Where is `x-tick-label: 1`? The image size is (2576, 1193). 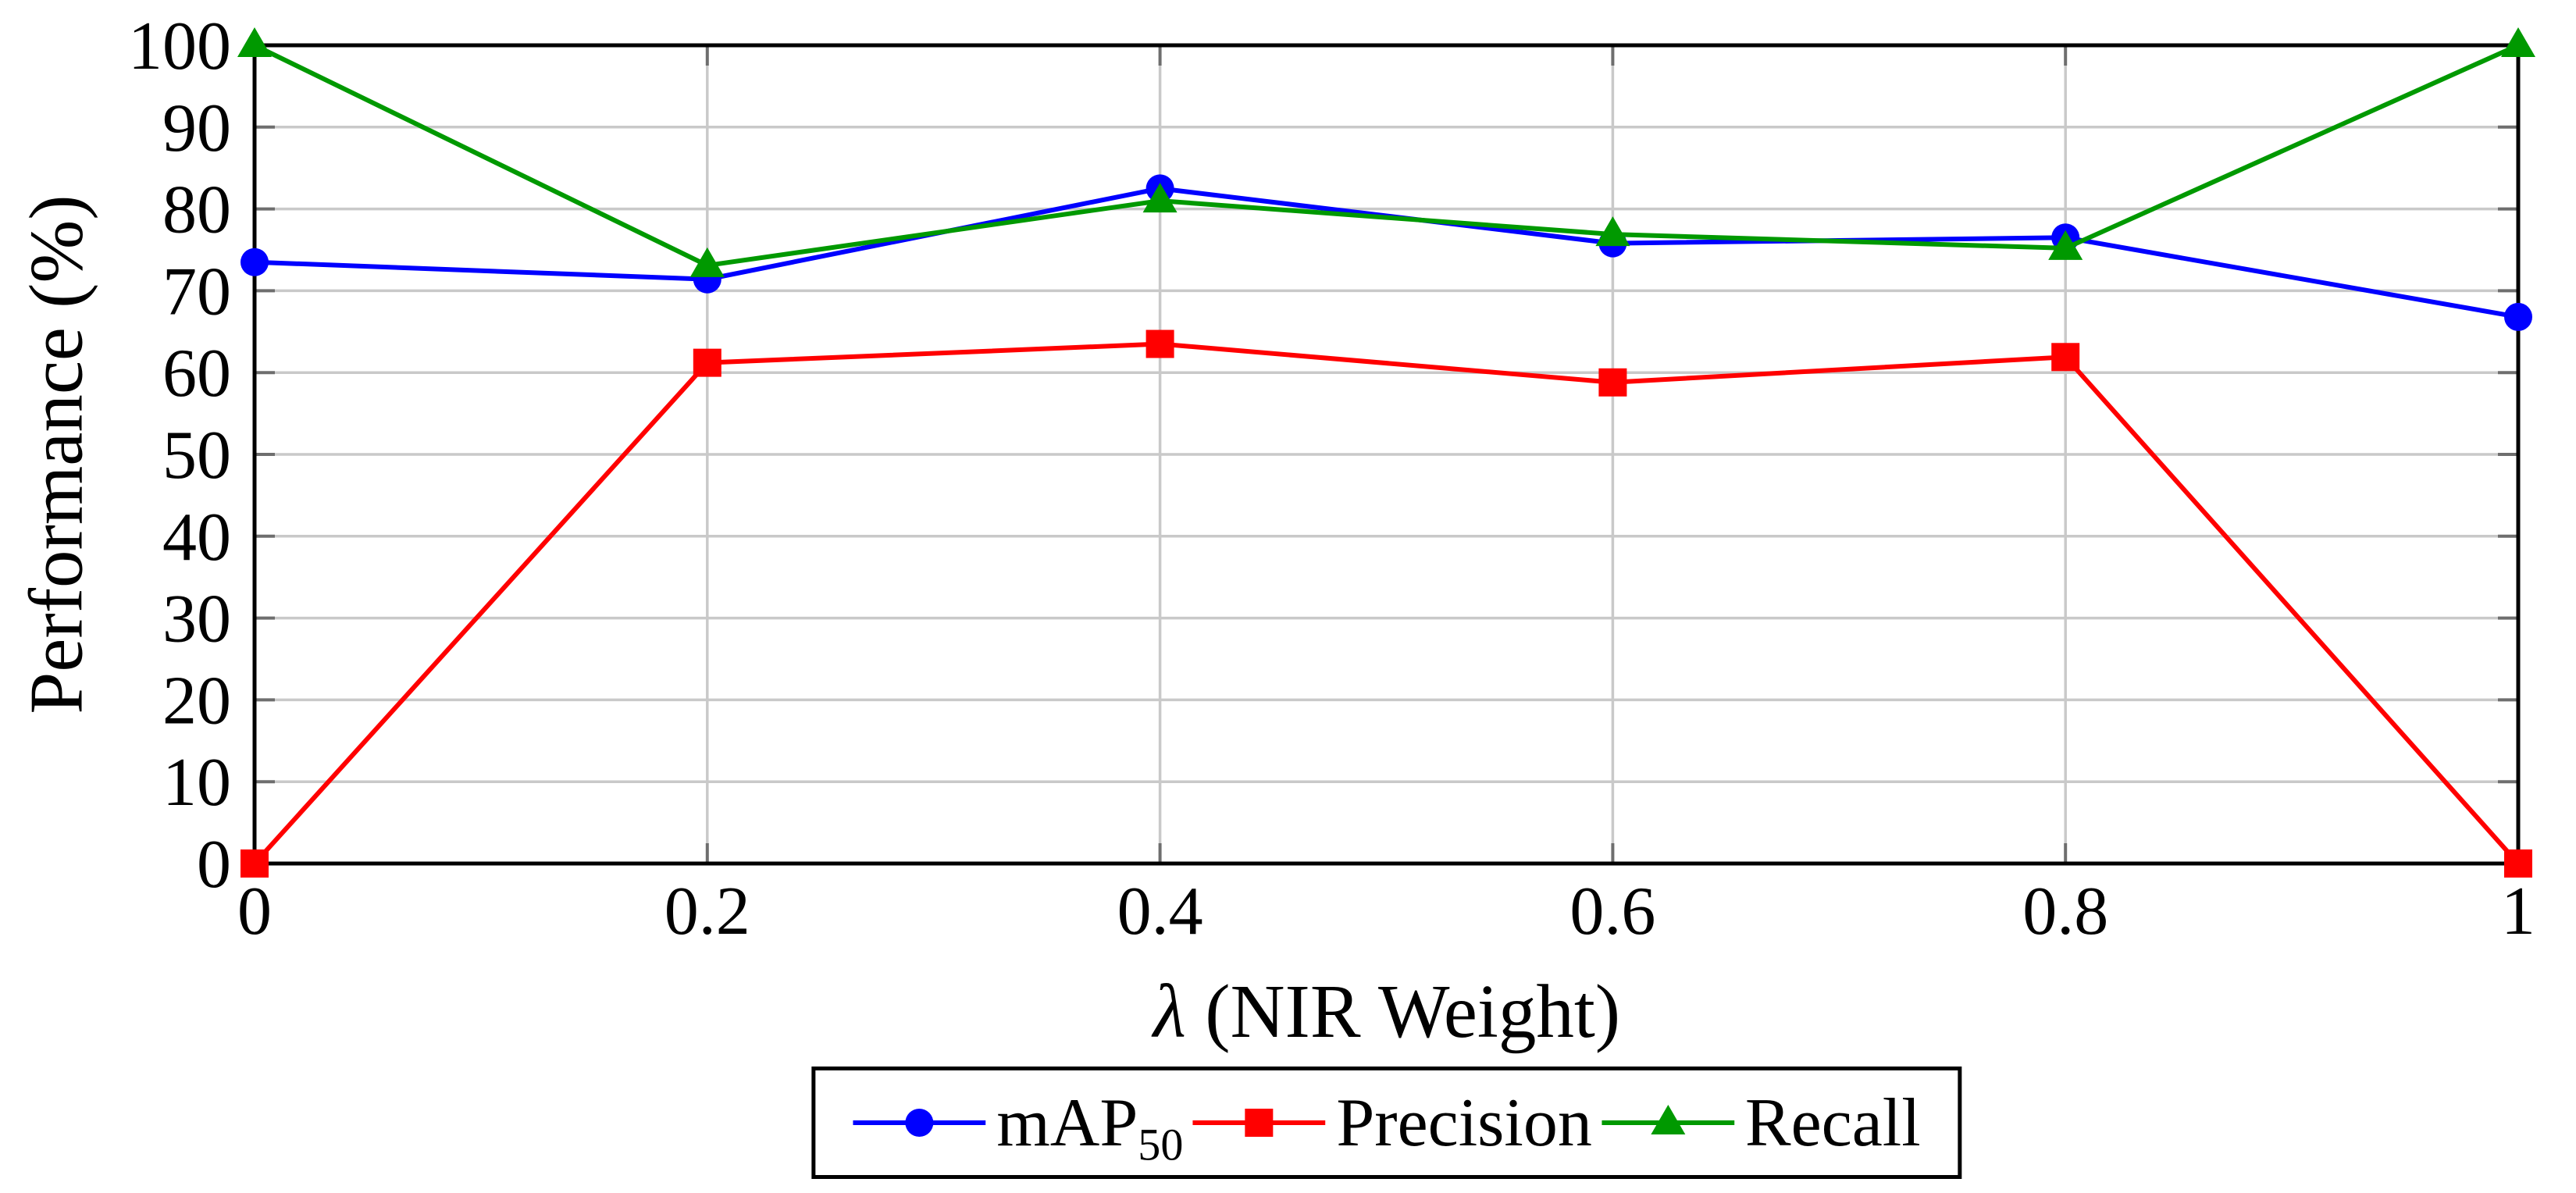
x-tick-label: 1 is located at coordinates (2518, 911).